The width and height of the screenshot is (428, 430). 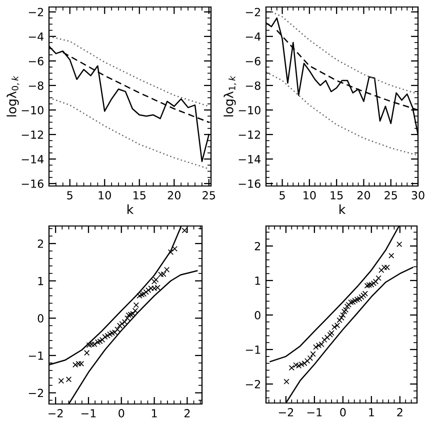 I want to click on x-tick-label: 30, so click(x=418, y=195).